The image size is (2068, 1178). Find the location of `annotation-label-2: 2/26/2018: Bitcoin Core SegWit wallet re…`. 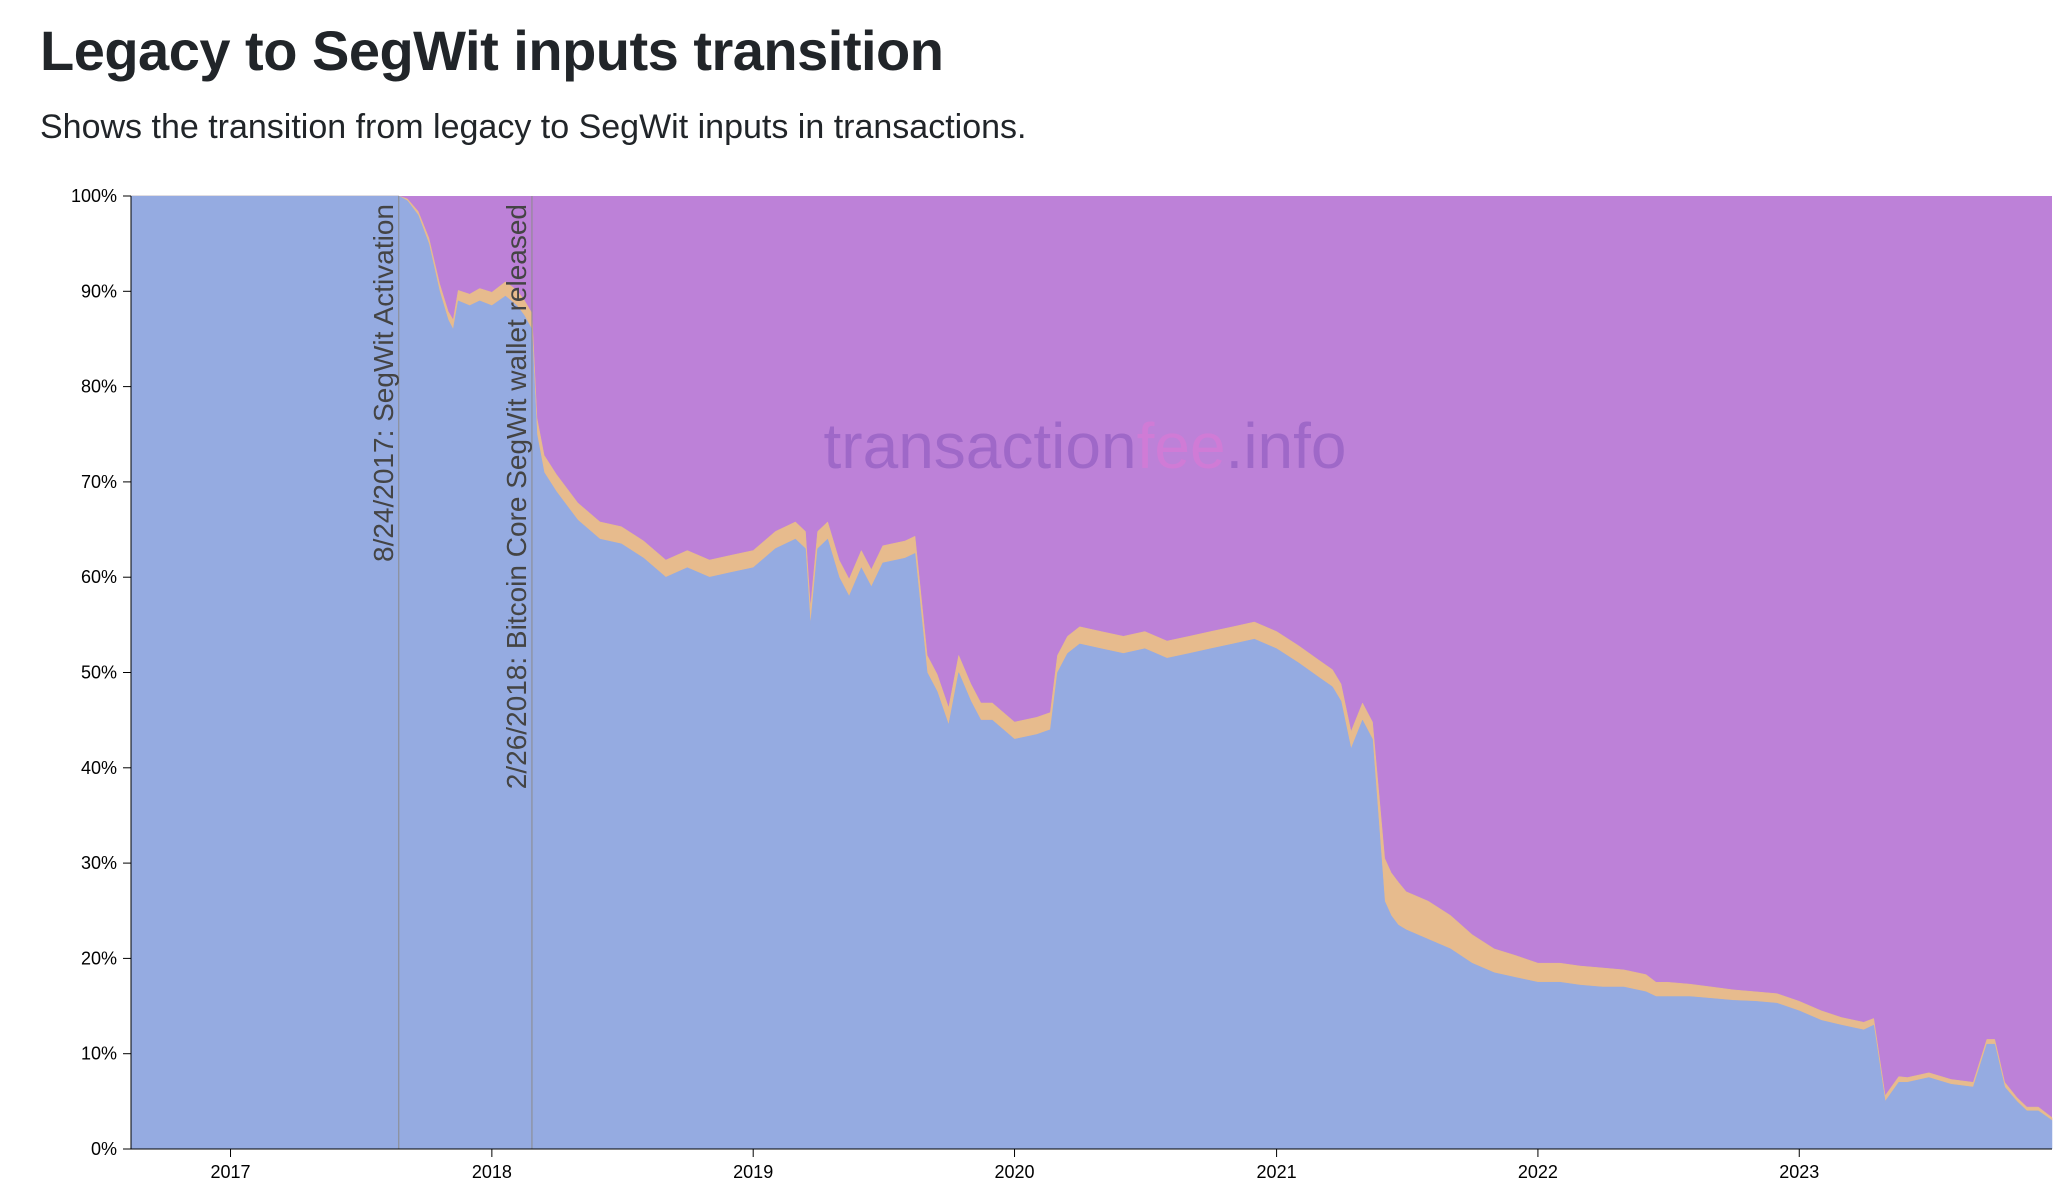

annotation-label-2: 2/26/2018: Bitcoin Core SegWit wallet re… is located at coordinates (516, 496).